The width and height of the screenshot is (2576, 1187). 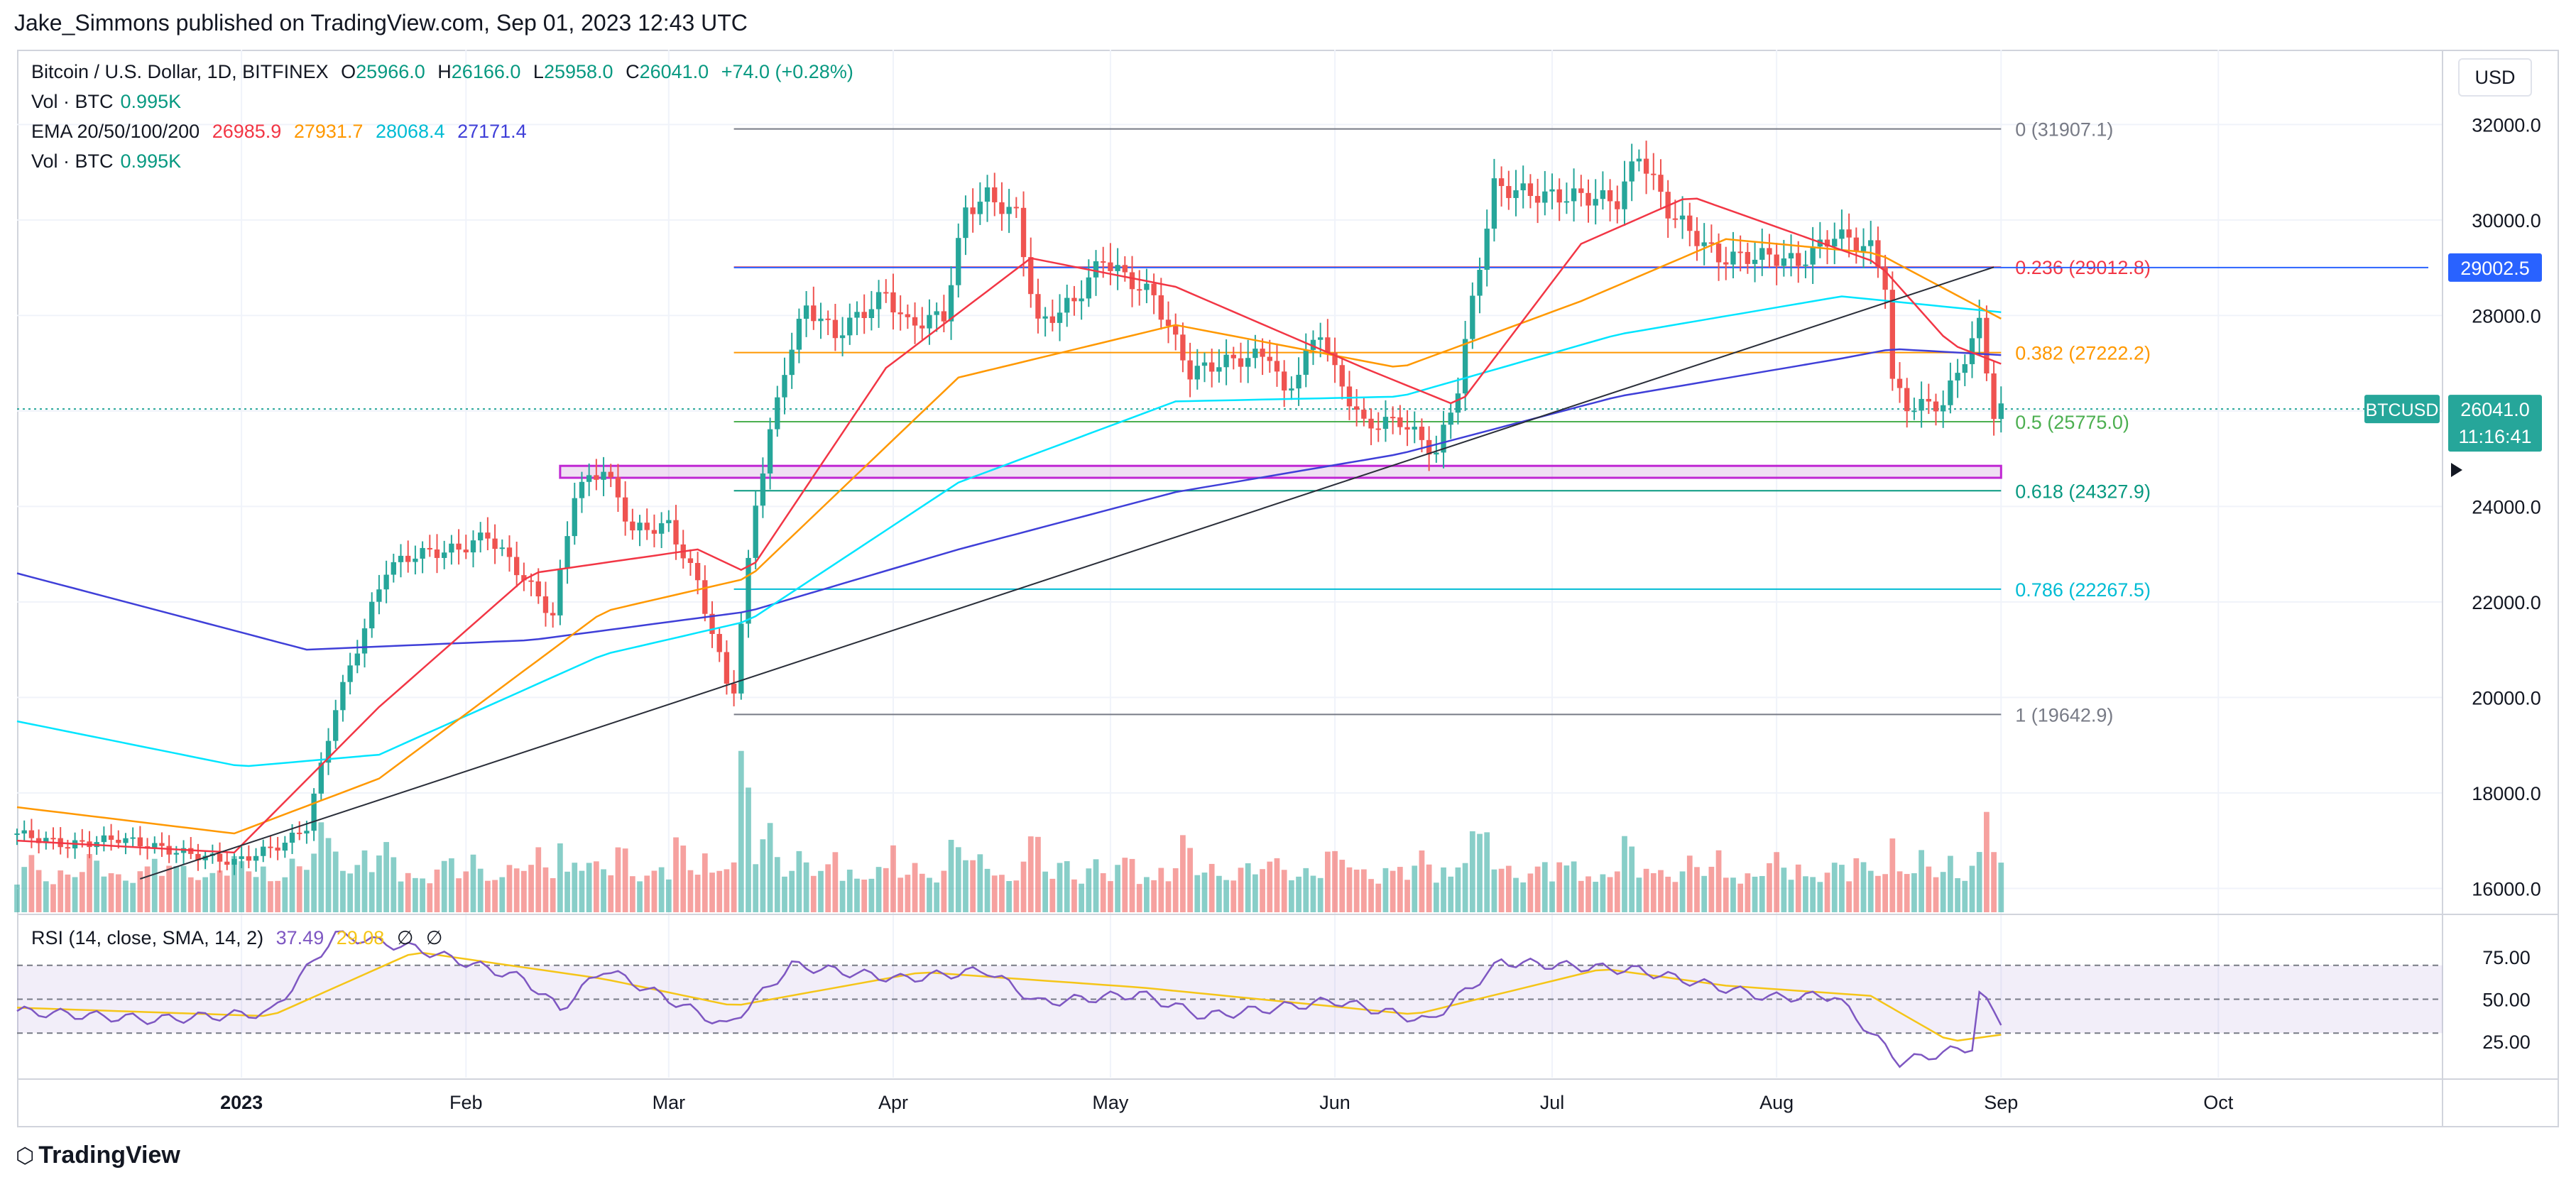 What do you see at coordinates (180, 71) in the screenshot?
I see `legend-symbol: Bitcoin / U.S. Dollar, 1D, BITFINEX` at bounding box center [180, 71].